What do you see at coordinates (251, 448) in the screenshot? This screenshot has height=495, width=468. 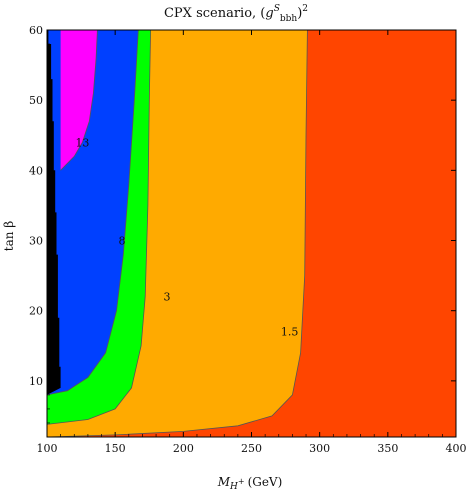 I see `x-tick-label: 250` at bounding box center [251, 448].